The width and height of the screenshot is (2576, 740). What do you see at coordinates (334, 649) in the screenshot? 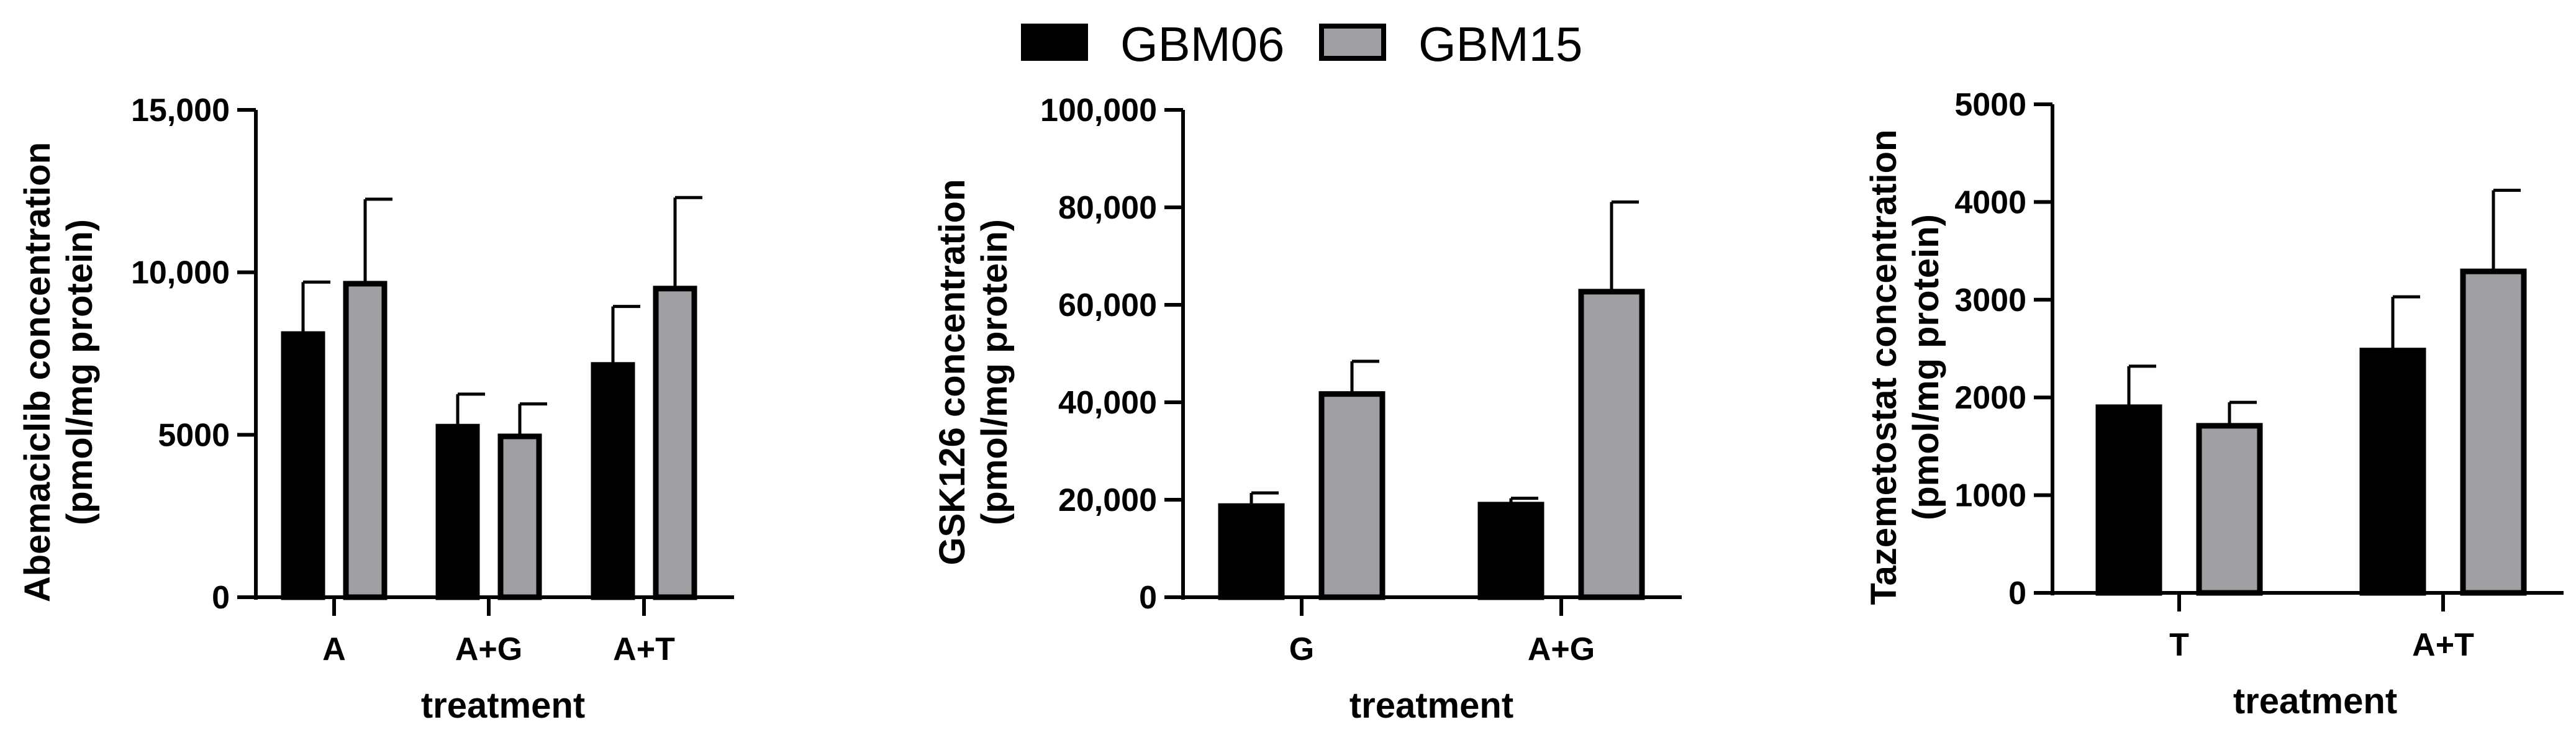
I see `x-tick-label: A` at bounding box center [334, 649].